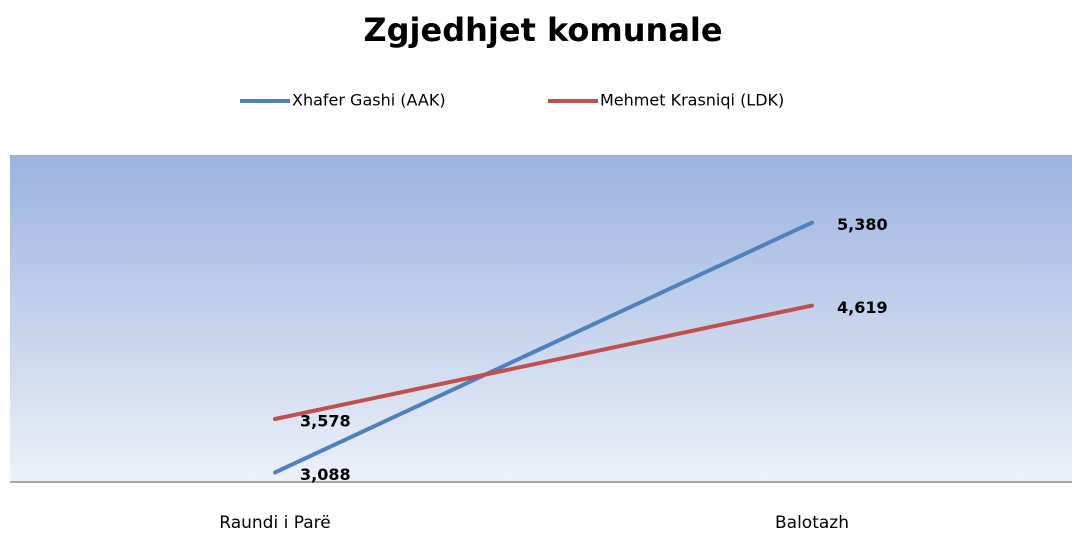 Image resolution: width=1072 pixels, height=534 pixels. Describe the element at coordinates (543, 362) in the screenshot. I see `series-line` at that location.